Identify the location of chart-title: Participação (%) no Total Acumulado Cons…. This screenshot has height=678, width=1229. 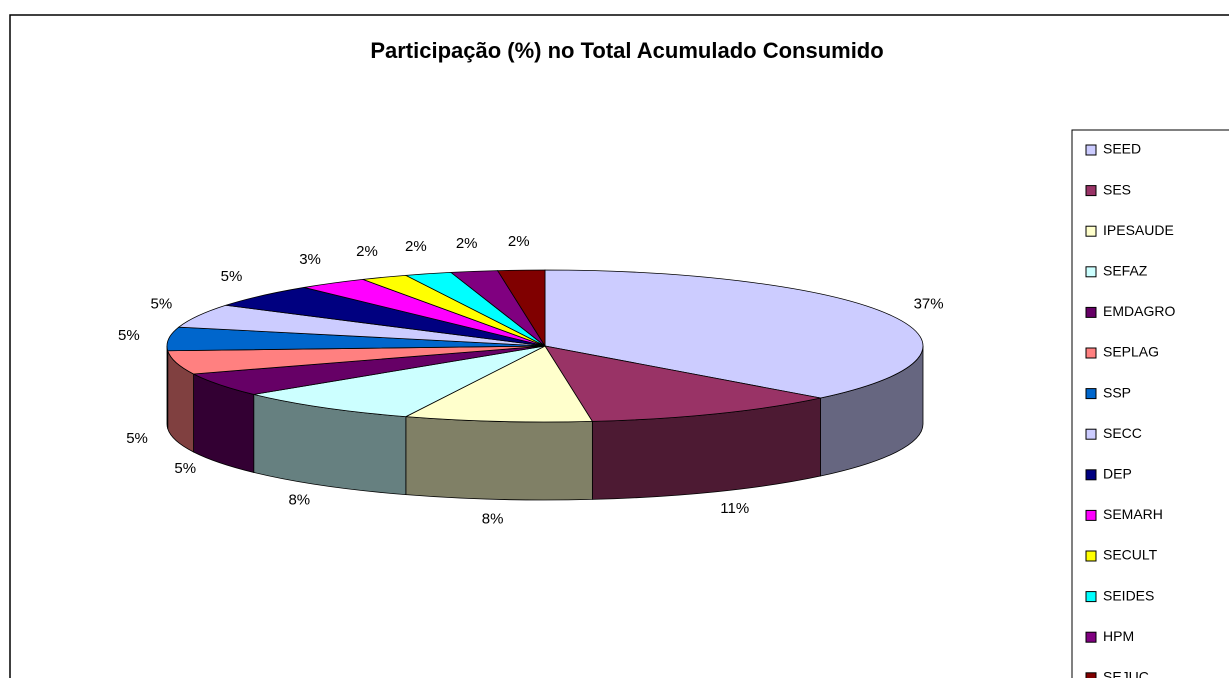
(626, 50).